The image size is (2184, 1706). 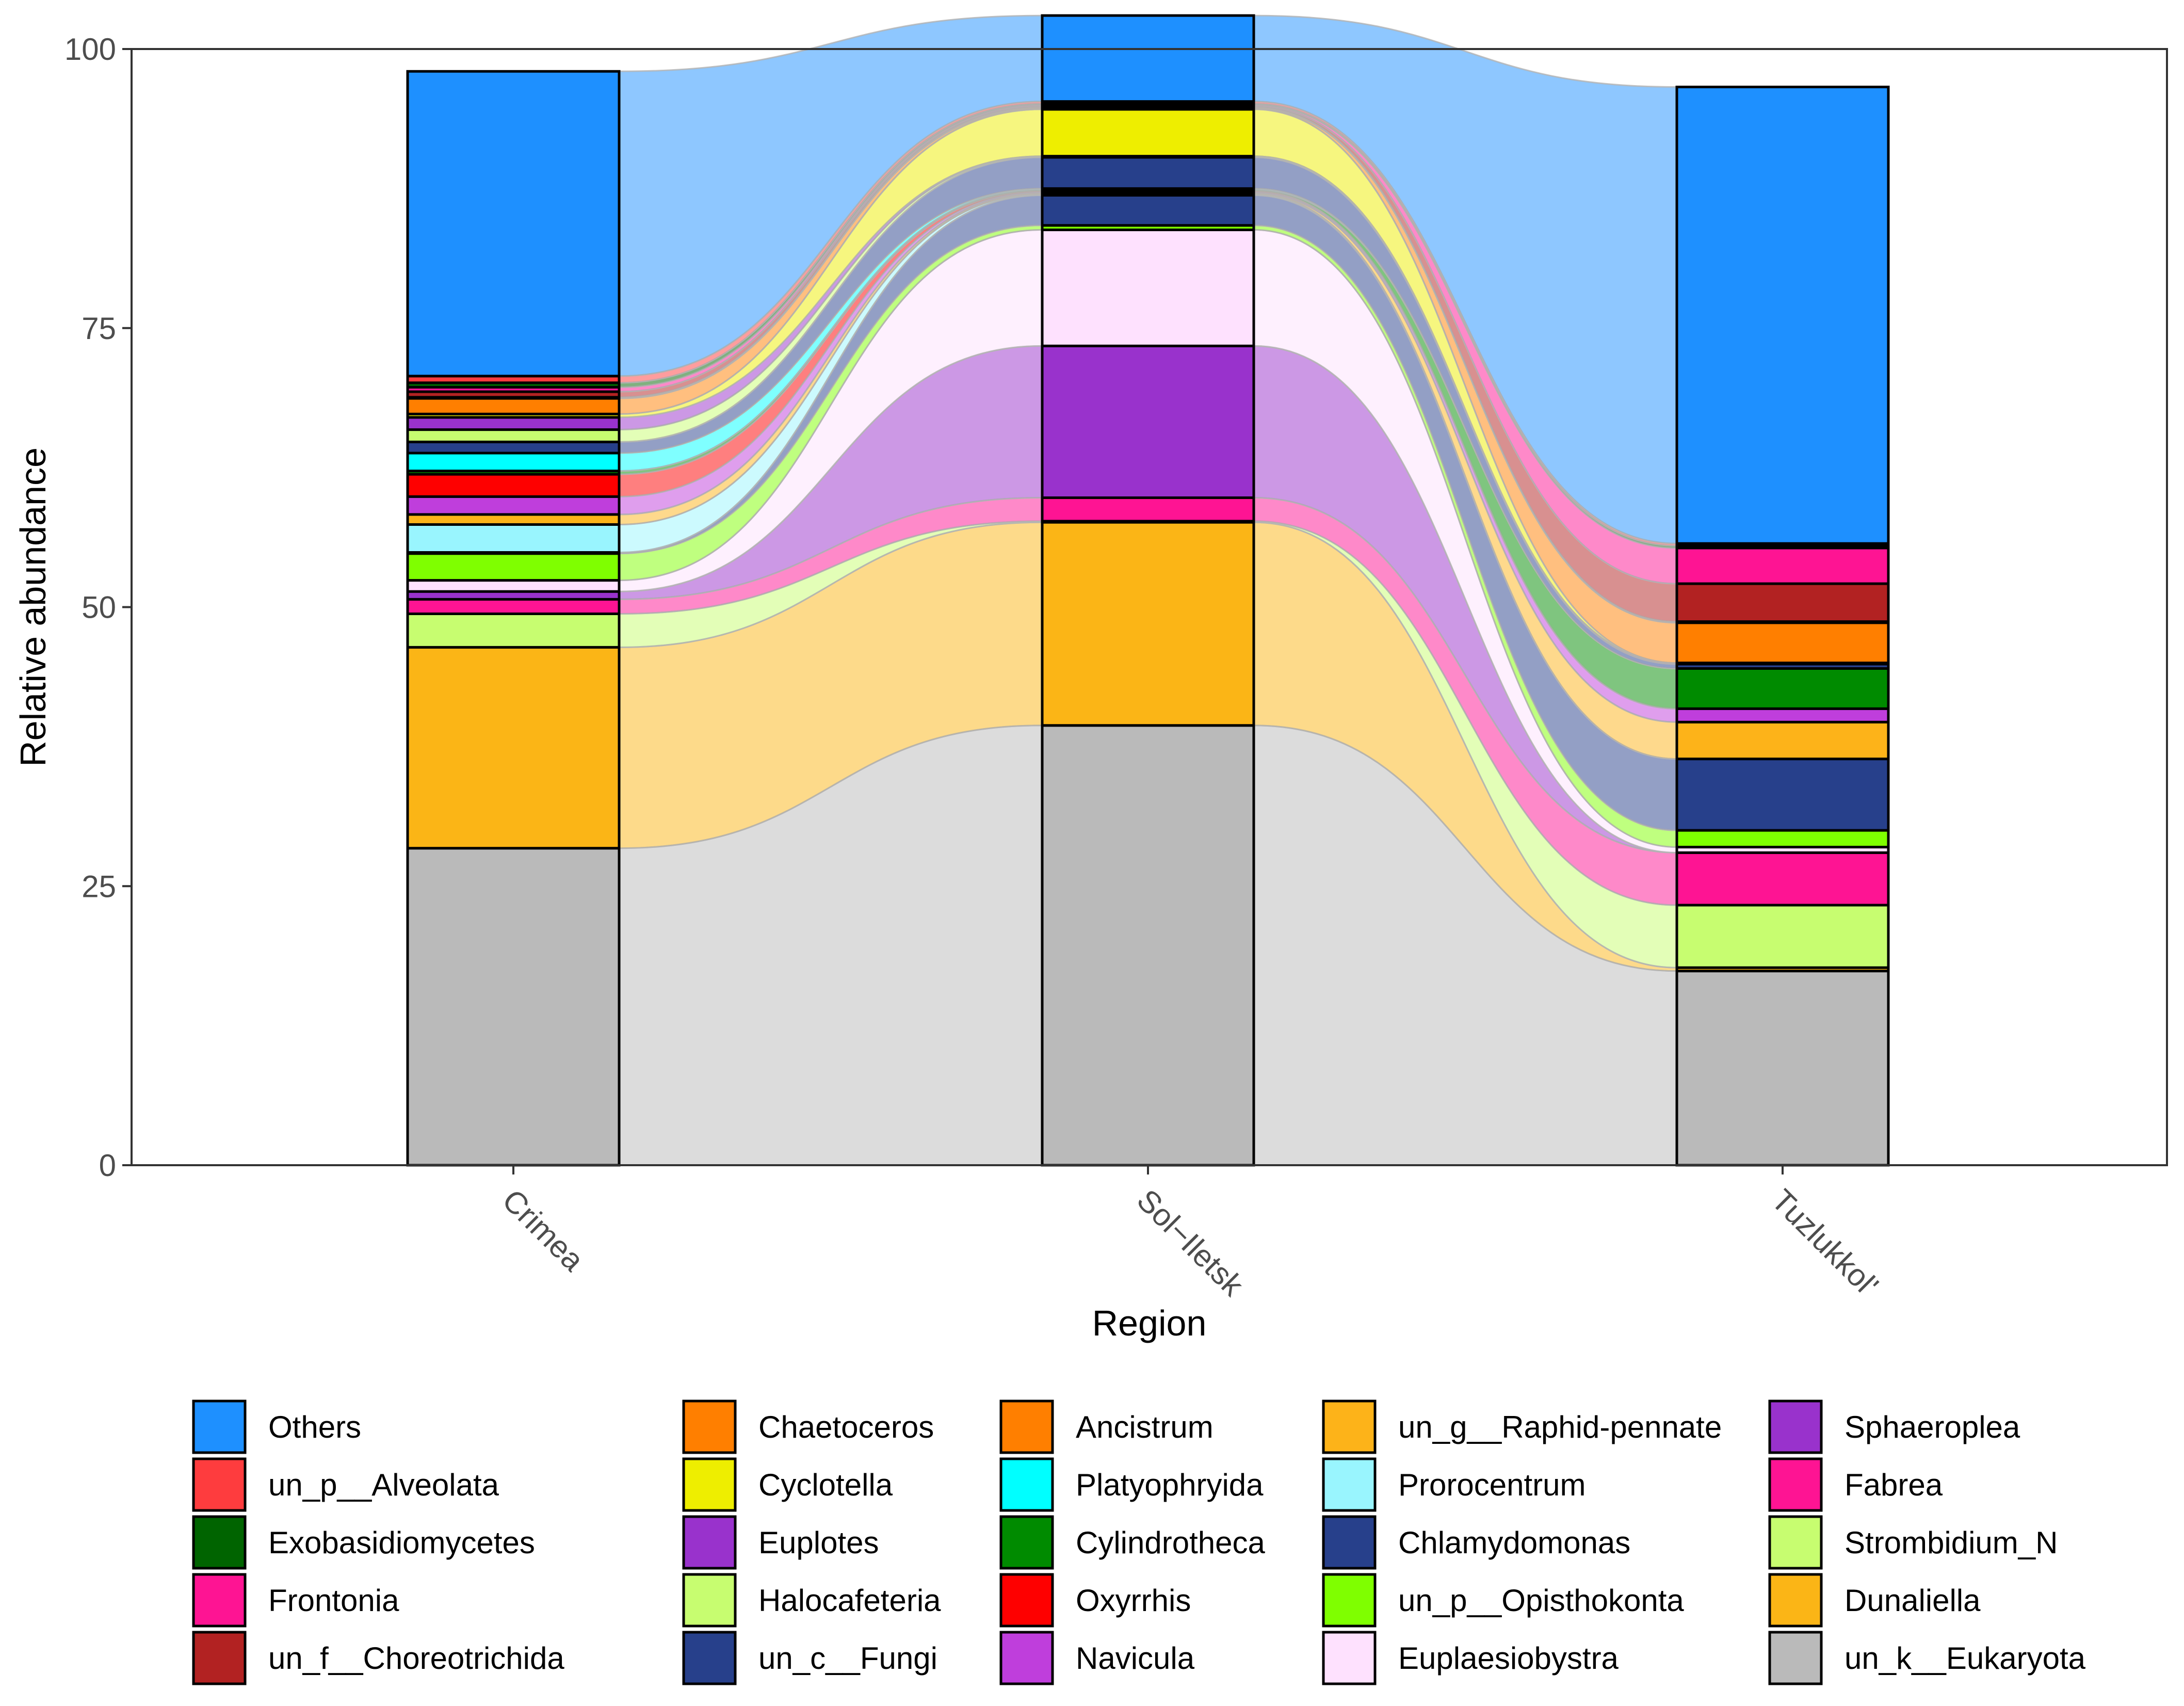 What do you see at coordinates (513, 606) in the screenshot?
I see `bar-segment-crimea-fabrea` at bounding box center [513, 606].